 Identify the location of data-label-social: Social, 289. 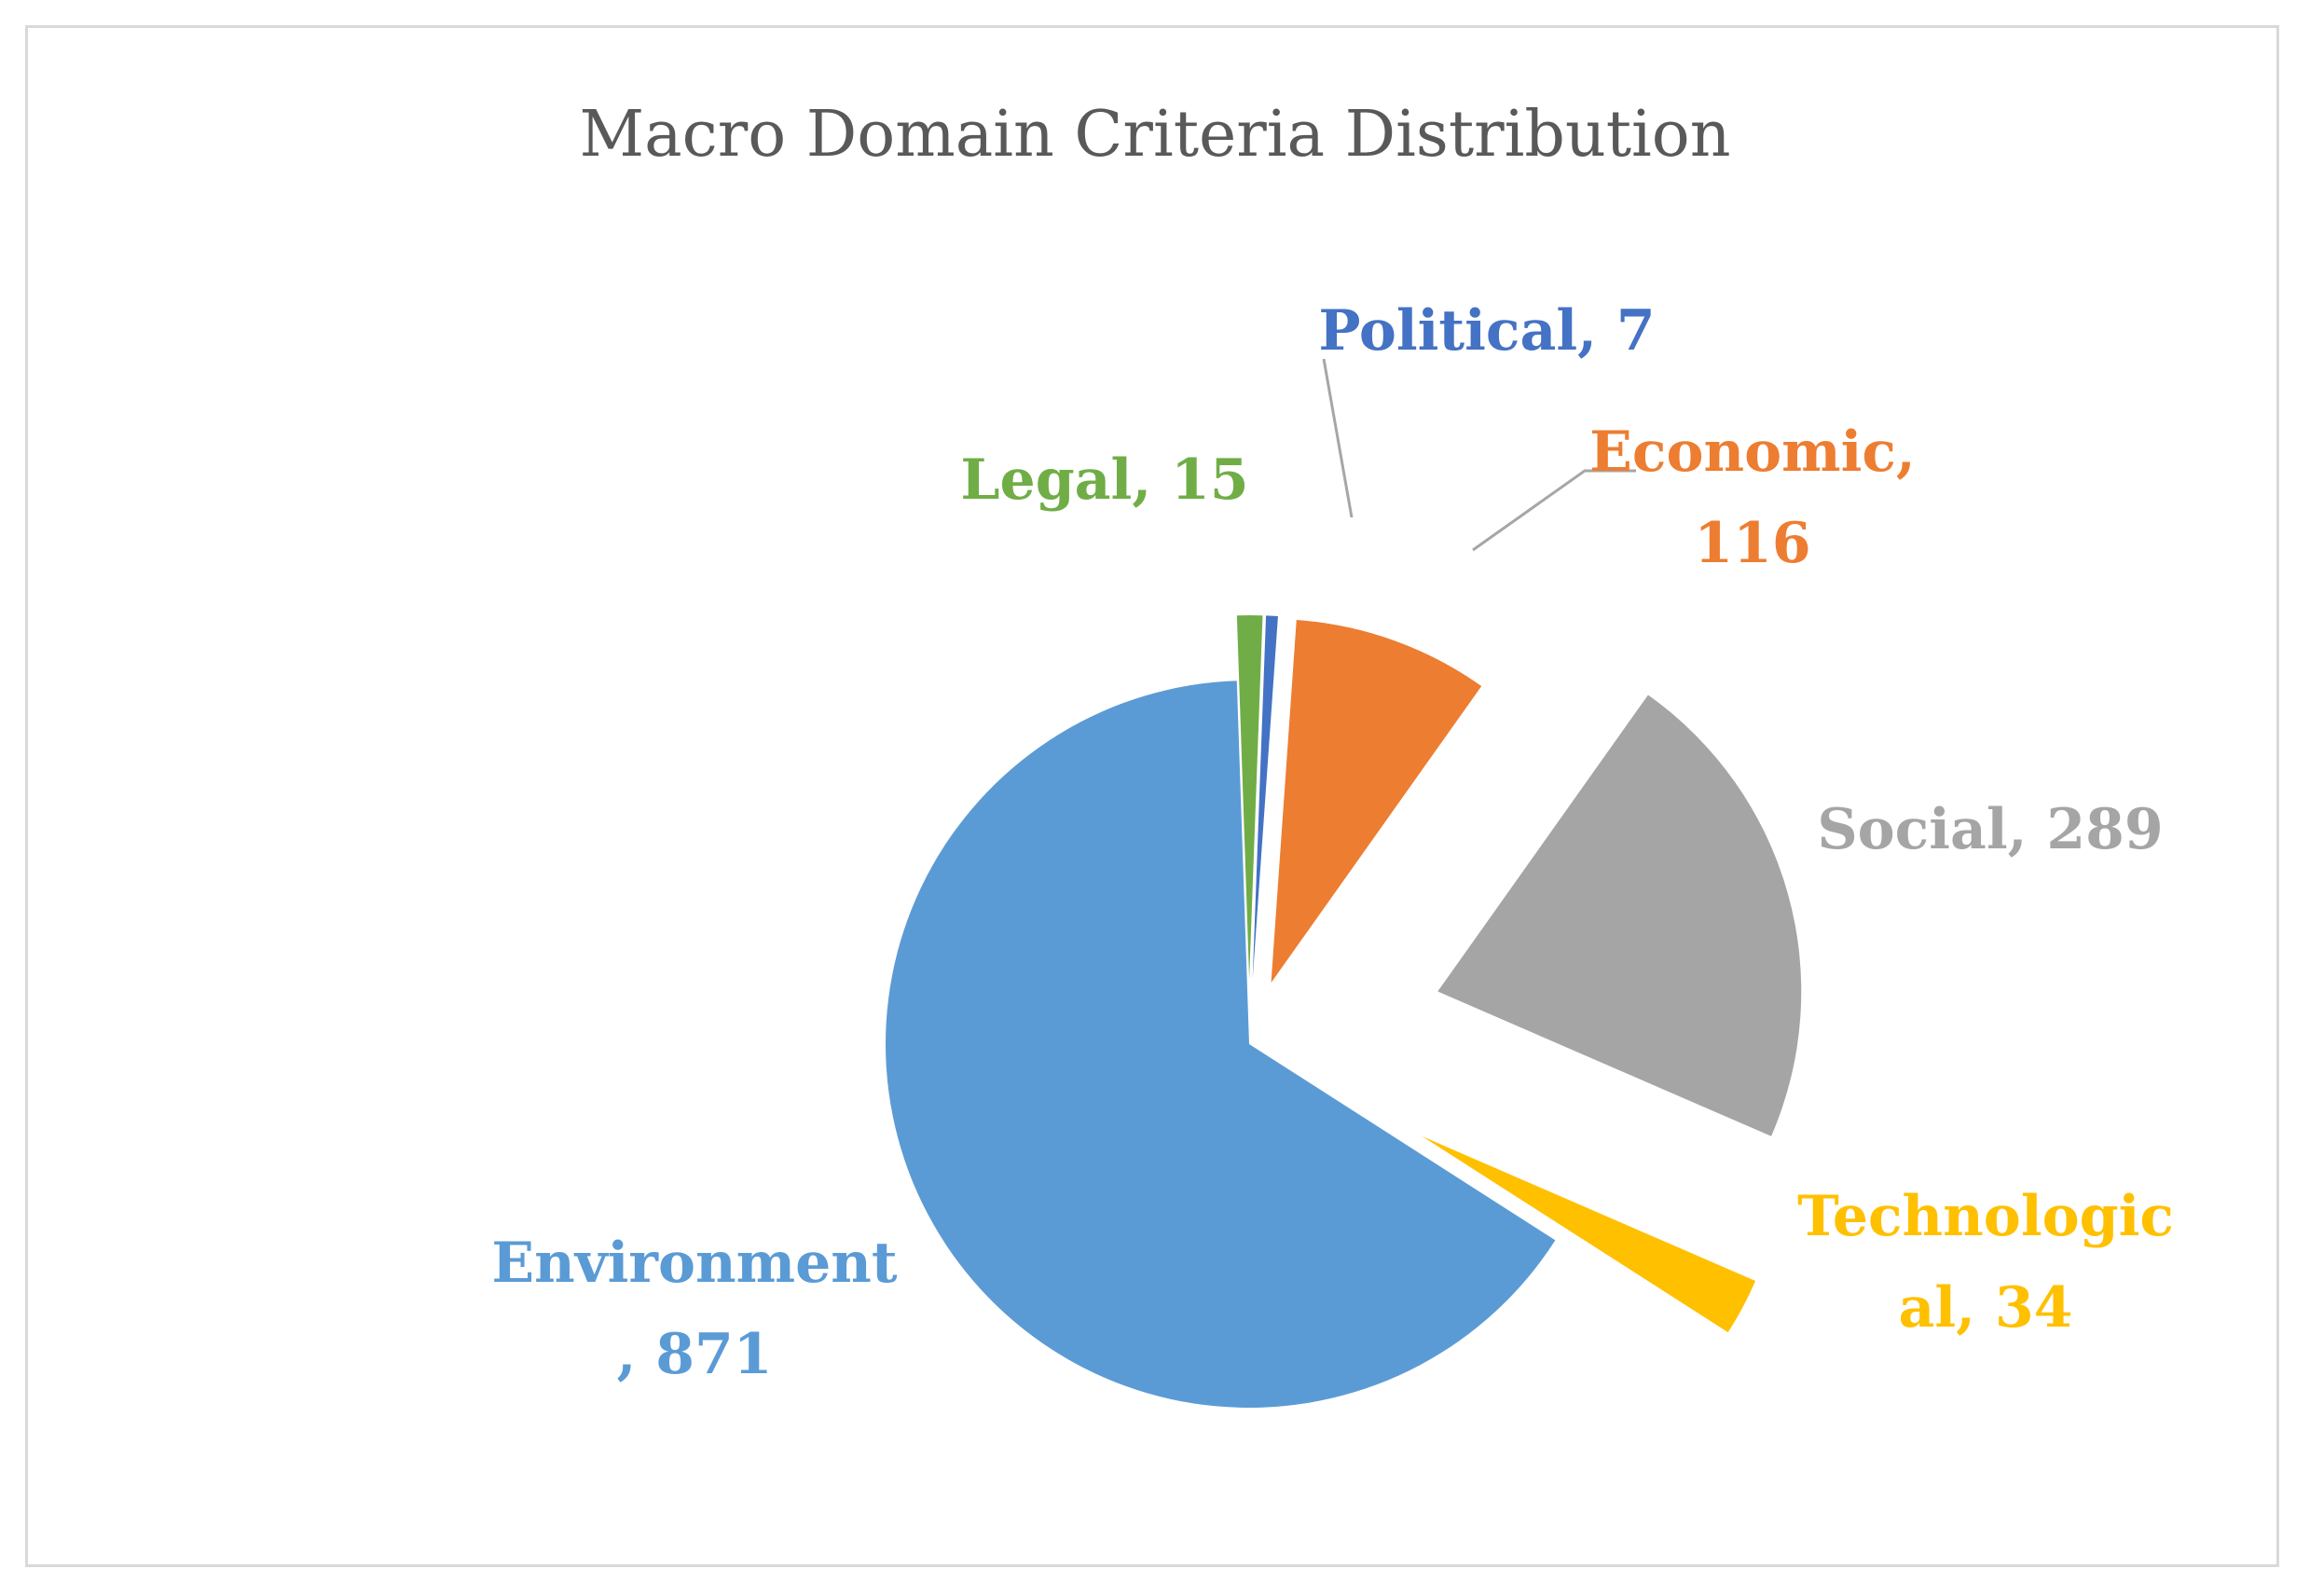
(1990, 829).